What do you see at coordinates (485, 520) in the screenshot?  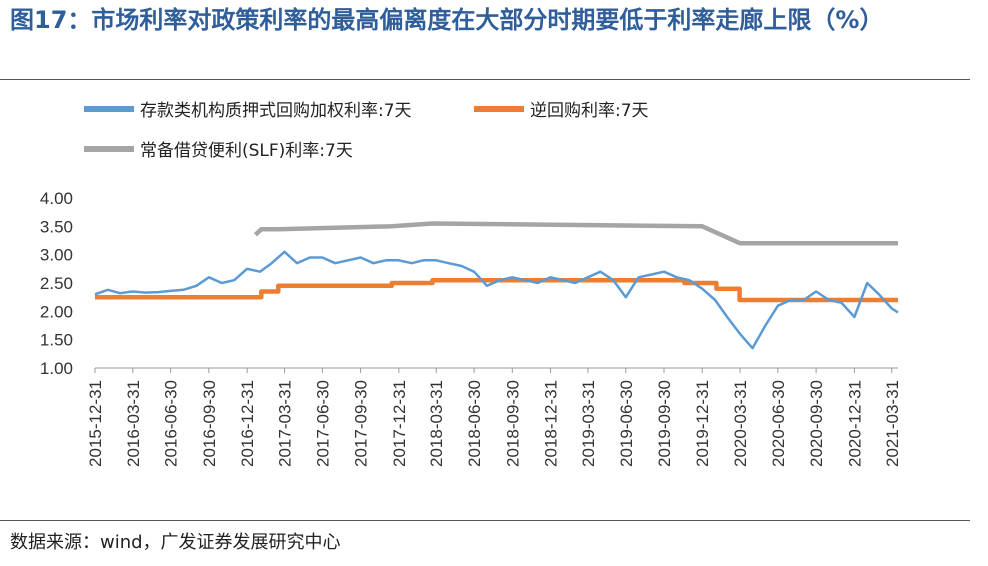 I see `footer-divider` at bounding box center [485, 520].